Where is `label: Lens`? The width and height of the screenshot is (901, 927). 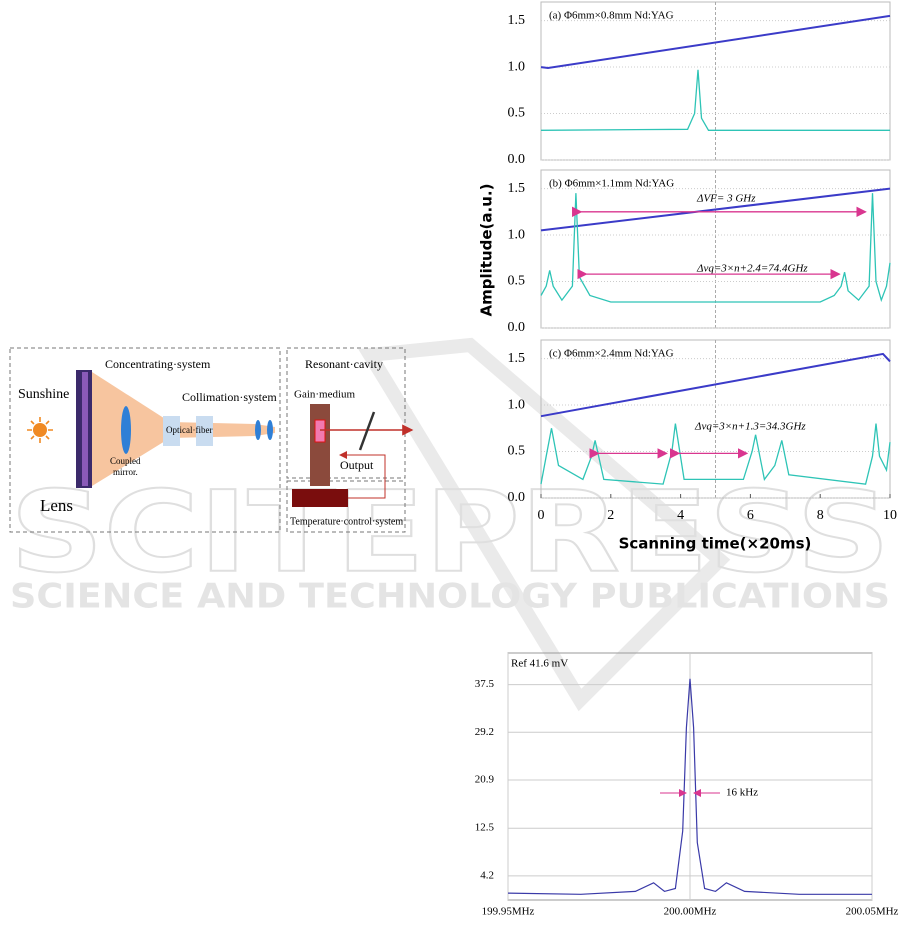
label: Lens is located at coordinates (56, 505).